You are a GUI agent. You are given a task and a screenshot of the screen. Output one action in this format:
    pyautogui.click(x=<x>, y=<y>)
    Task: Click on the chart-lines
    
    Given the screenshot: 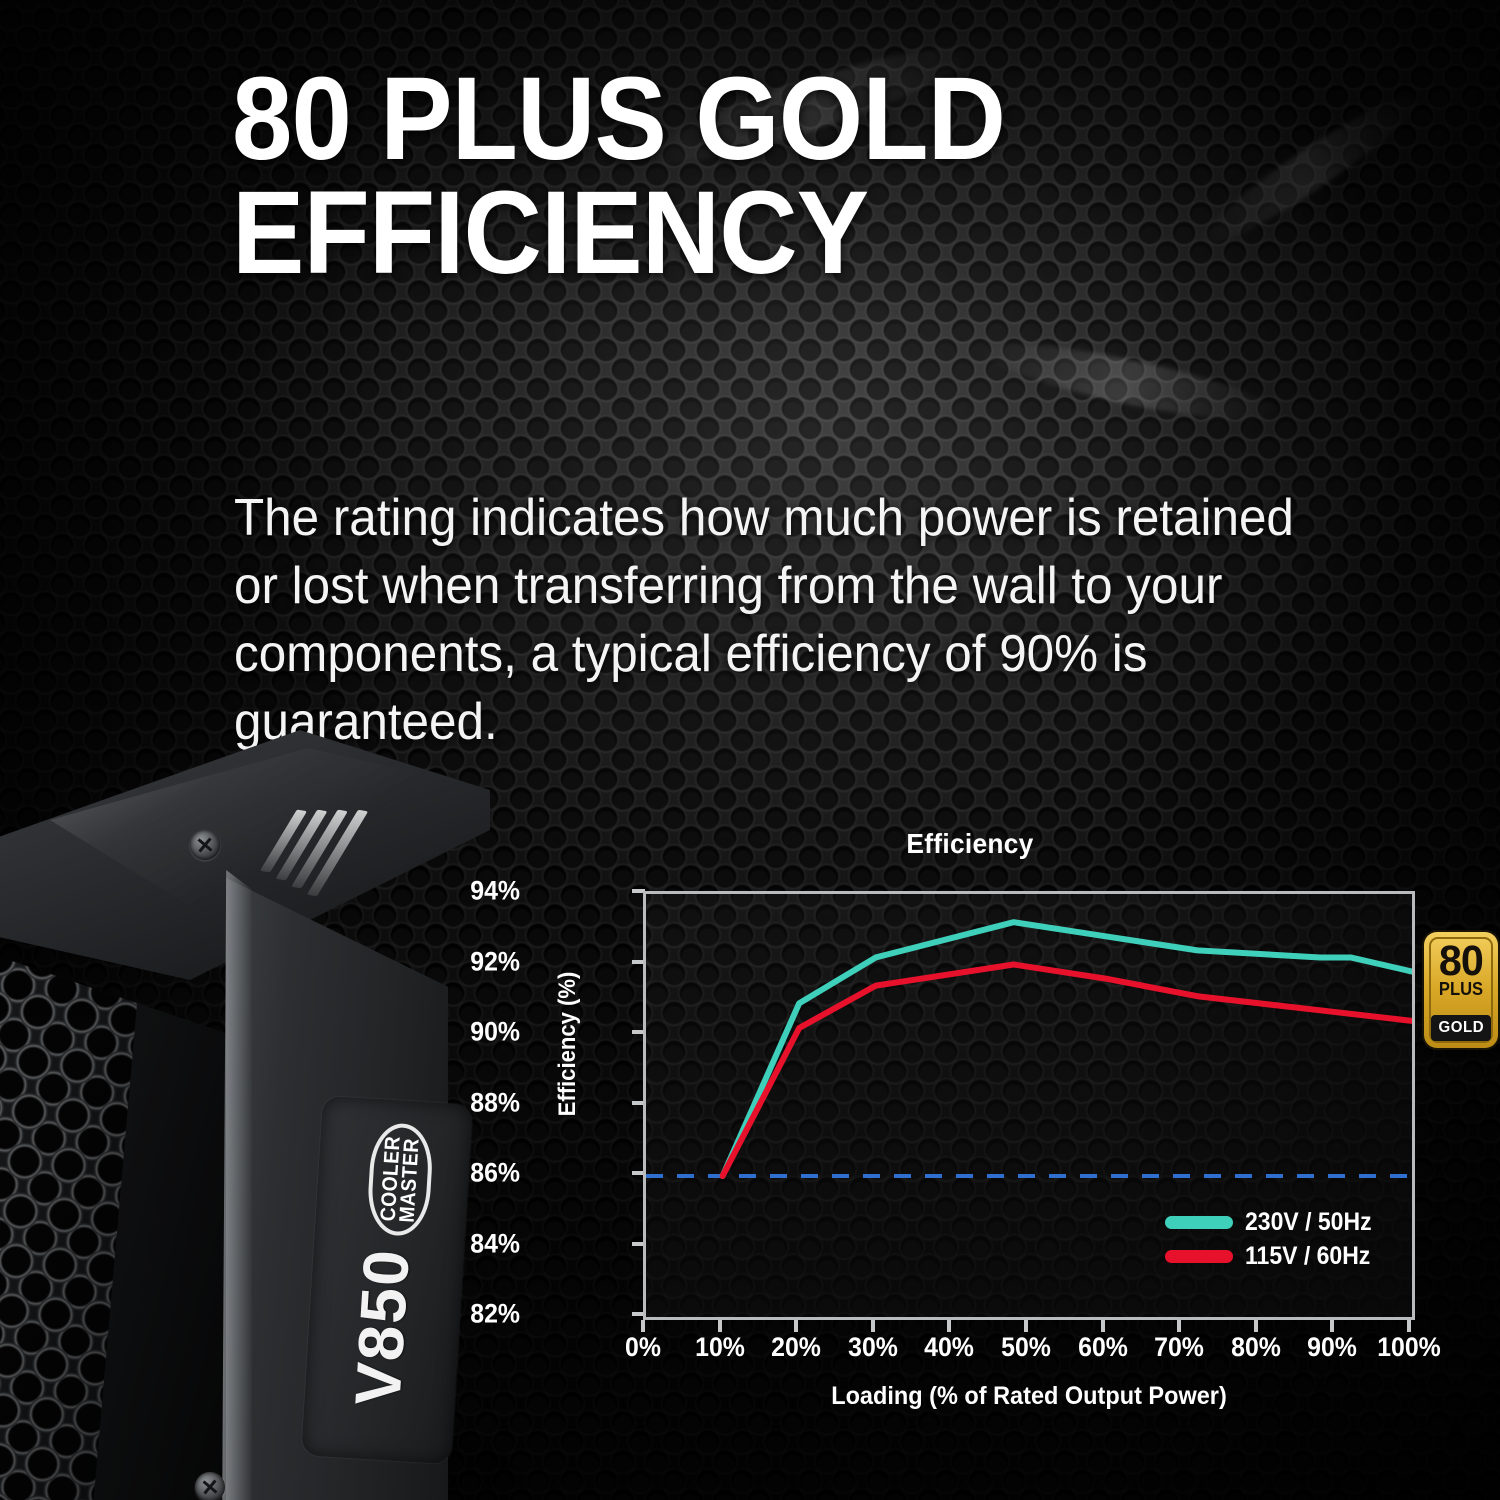 What is the action you would take?
    pyautogui.click(x=1029, y=1049)
    